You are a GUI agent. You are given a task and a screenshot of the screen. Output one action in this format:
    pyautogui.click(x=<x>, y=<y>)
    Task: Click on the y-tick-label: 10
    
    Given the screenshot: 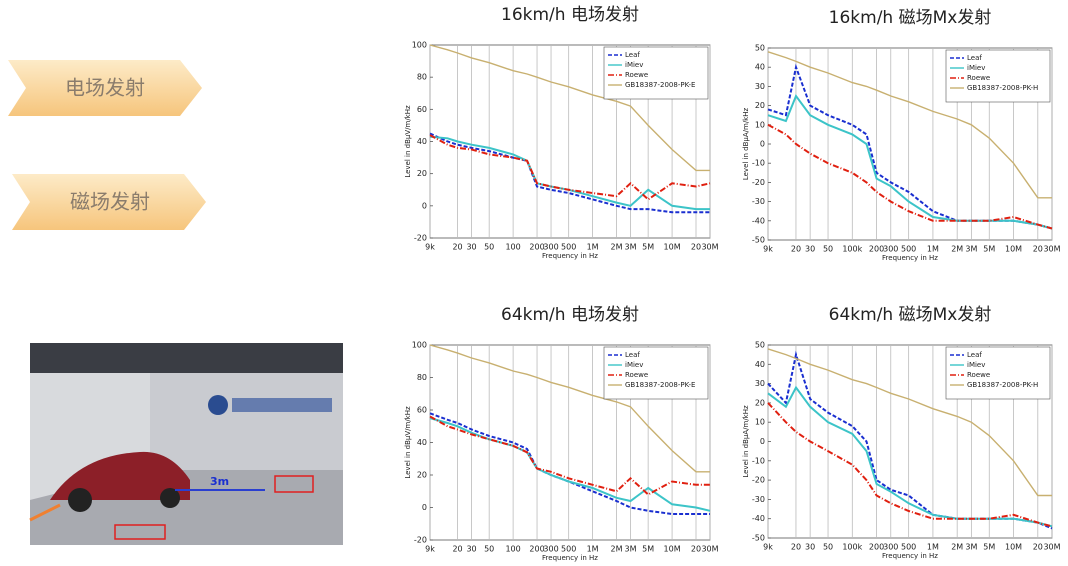 What is the action you would take?
    pyautogui.click(x=760, y=422)
    